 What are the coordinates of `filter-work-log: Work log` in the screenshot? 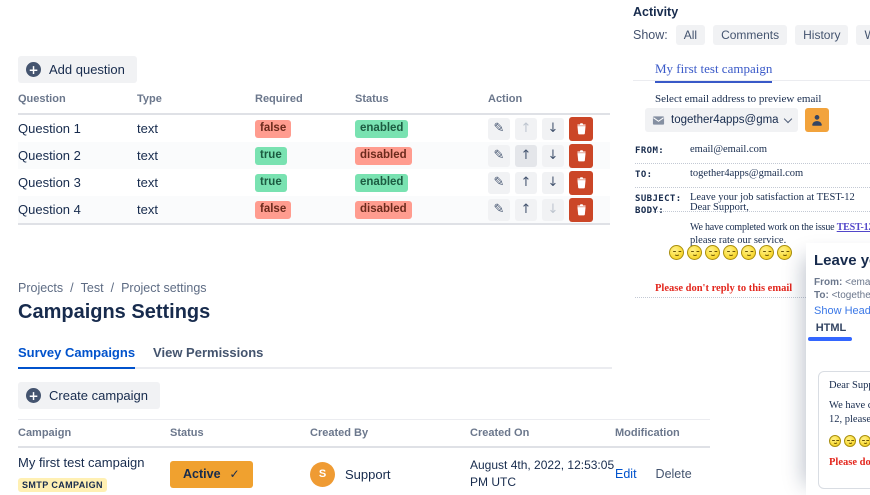 It's located at (863, 35).